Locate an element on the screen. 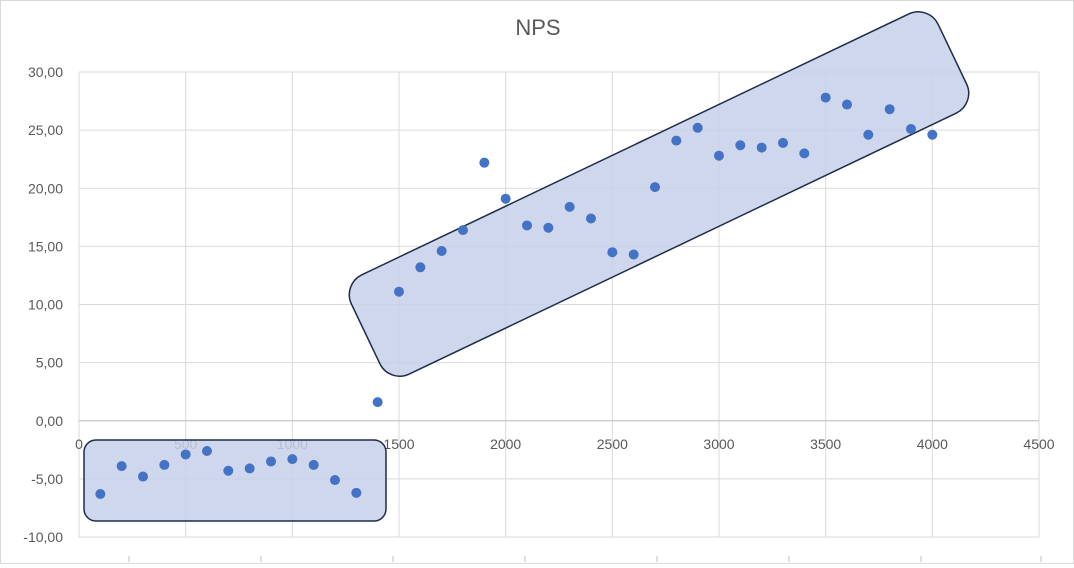 The width and height of the screenshot is (1074, 568). lower-cluster-highlight is located at coordinates (235, 480).